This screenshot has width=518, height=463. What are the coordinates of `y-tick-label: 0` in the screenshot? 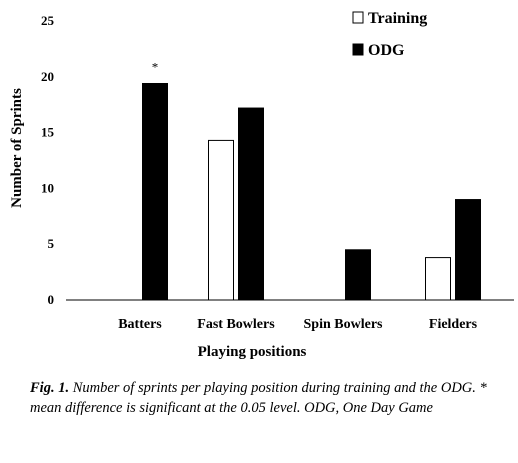 It's located at (51, 299).